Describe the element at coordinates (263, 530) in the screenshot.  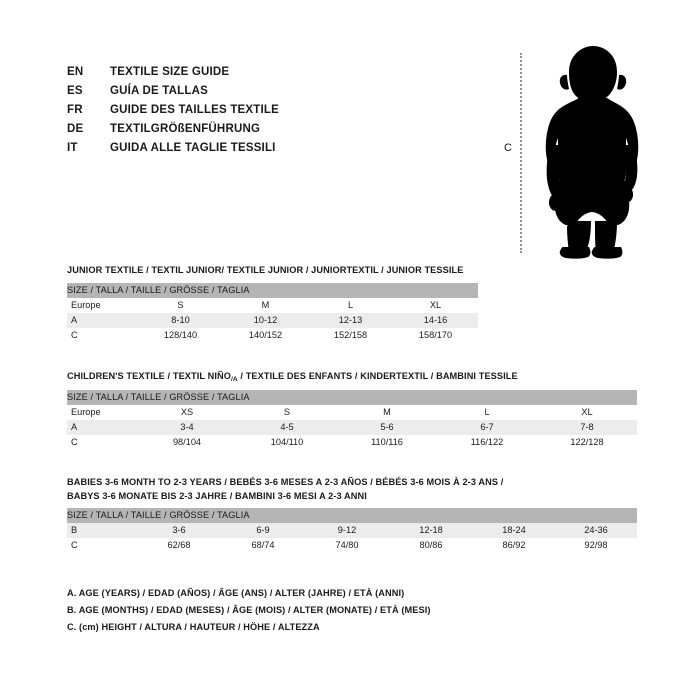
I see `cell-value: 6-9` at that location.